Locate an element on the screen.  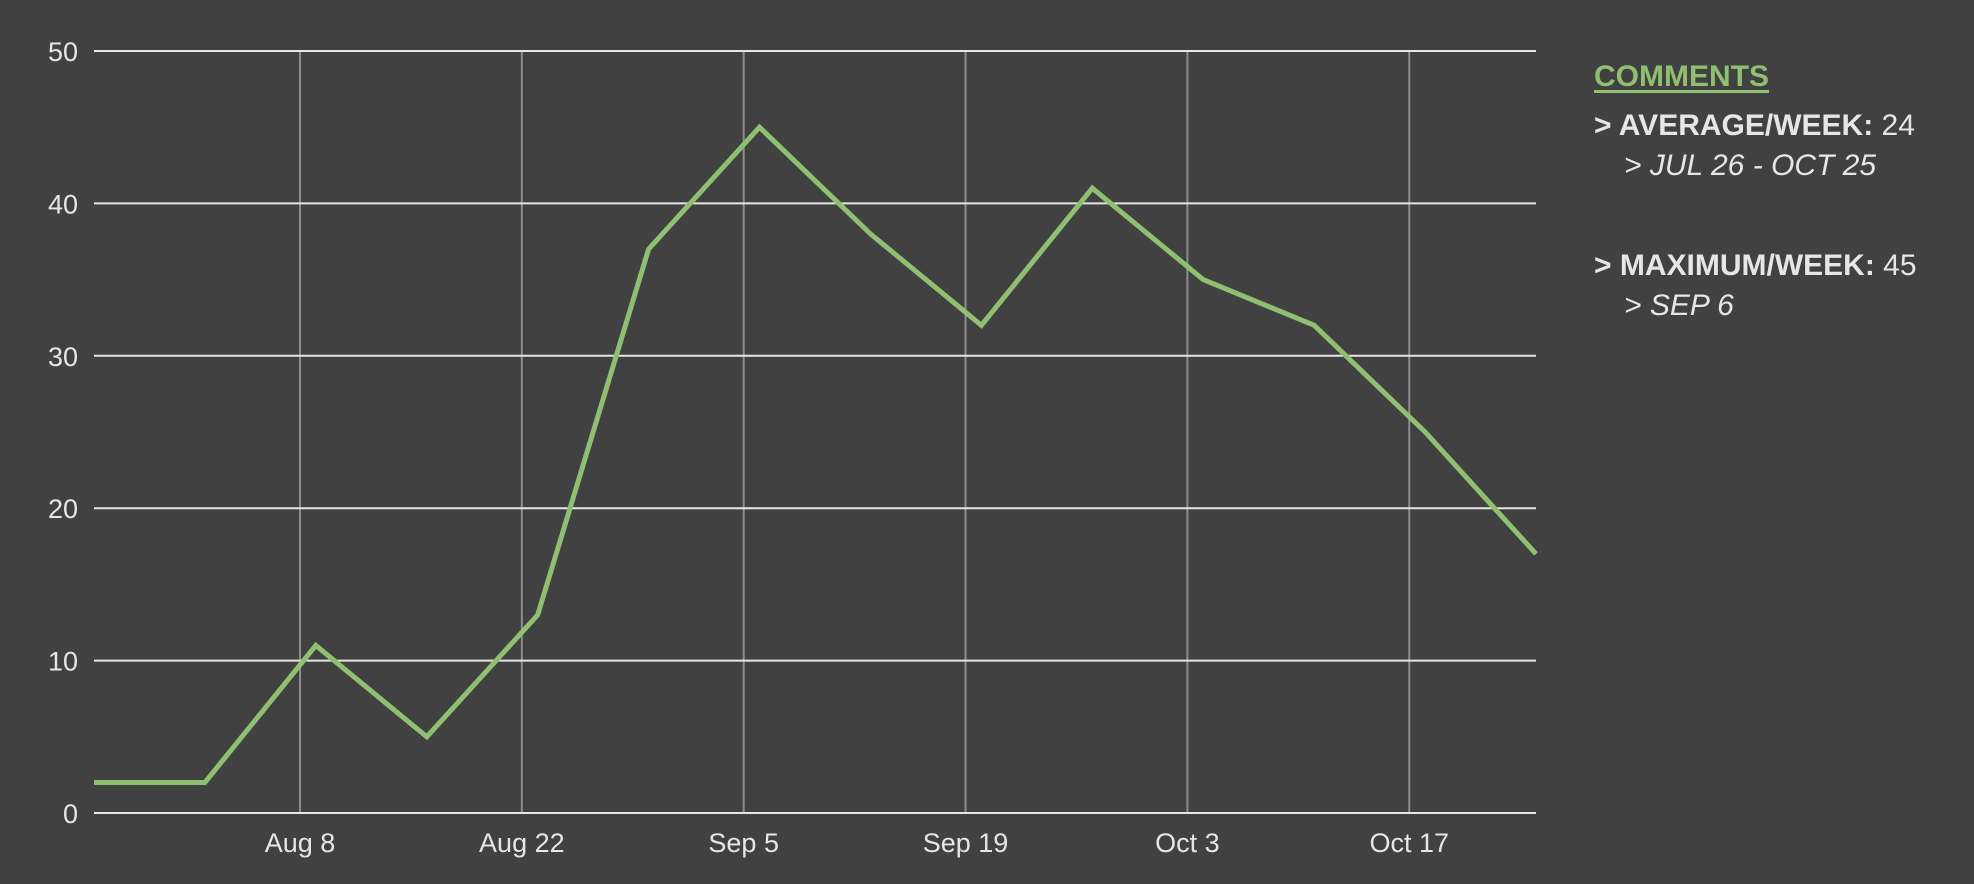
x-tick-label: Oct 17 is located at coordinates (1409, 843).